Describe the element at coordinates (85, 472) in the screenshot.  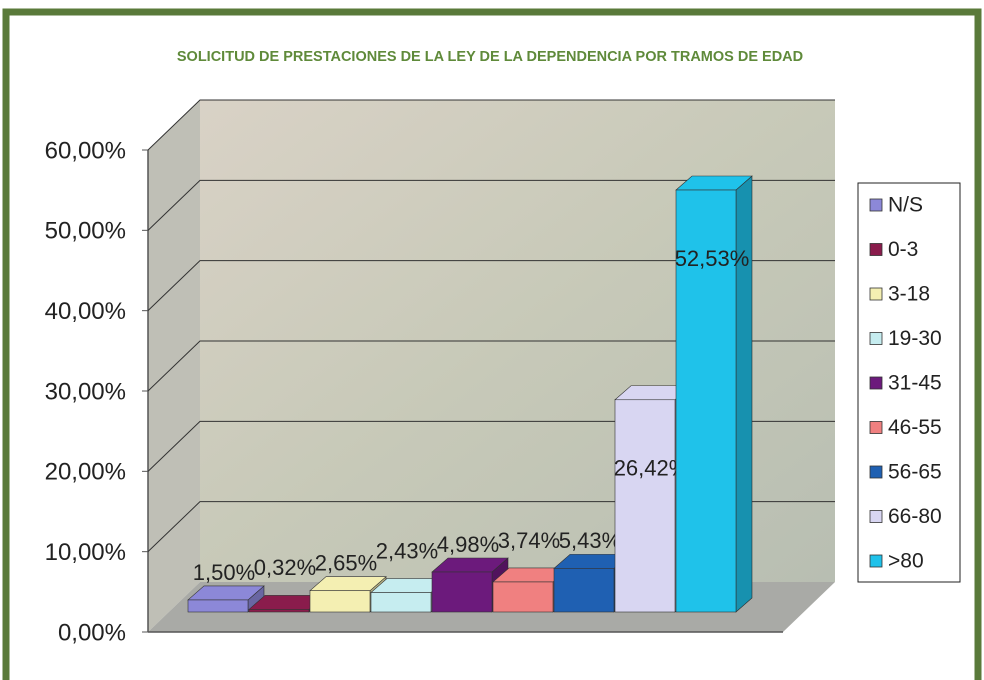
I see `y-tick-label: 20,00%` at that location.